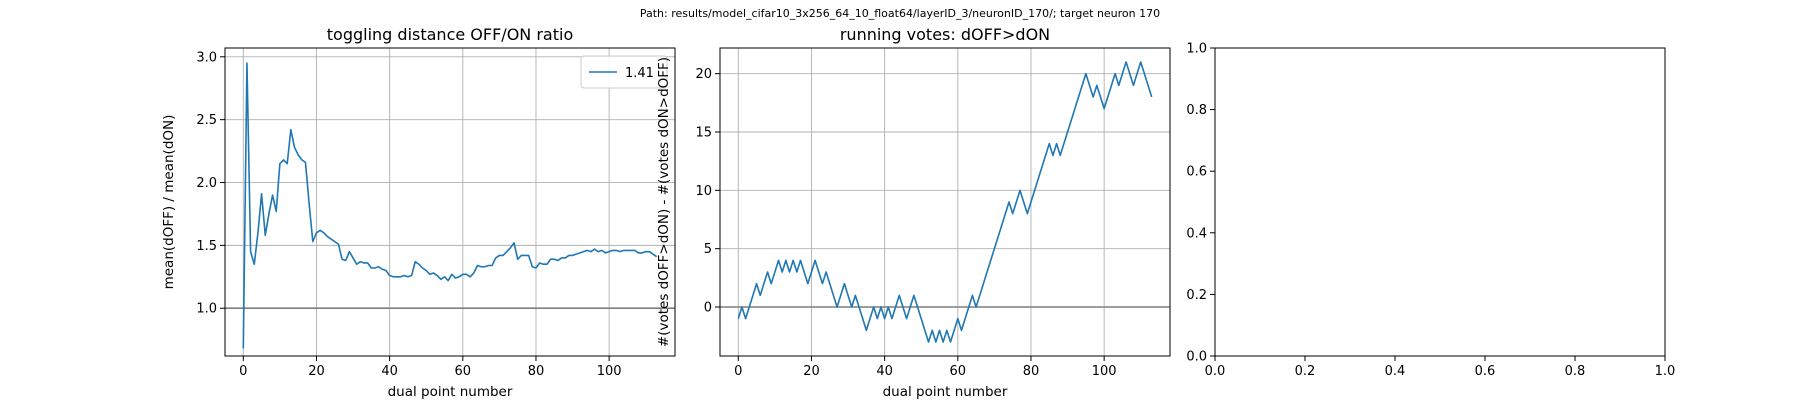 This screenshot has height=400, width=1800. Describe the element at coordinates (1196, 110) in the screenshot. I see `empty-ytick-label-4: 0.8` at that location.